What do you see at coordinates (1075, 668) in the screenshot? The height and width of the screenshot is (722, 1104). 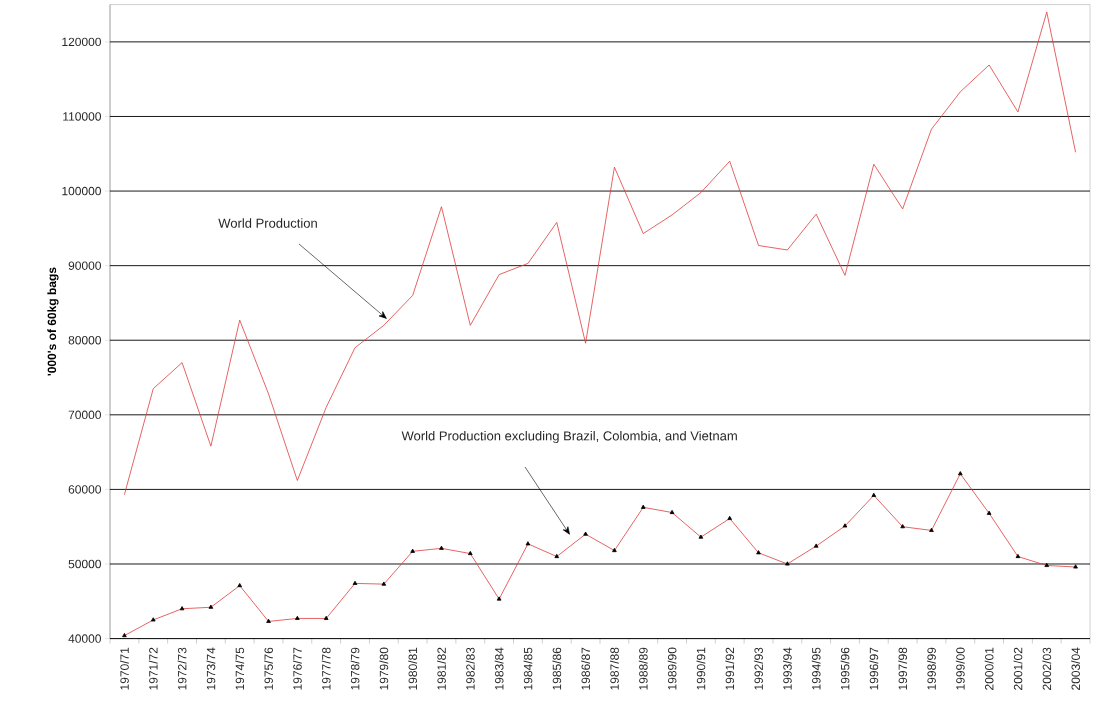 I see `x-tick-label: 2003/04` at bounding box center [1075, 668].